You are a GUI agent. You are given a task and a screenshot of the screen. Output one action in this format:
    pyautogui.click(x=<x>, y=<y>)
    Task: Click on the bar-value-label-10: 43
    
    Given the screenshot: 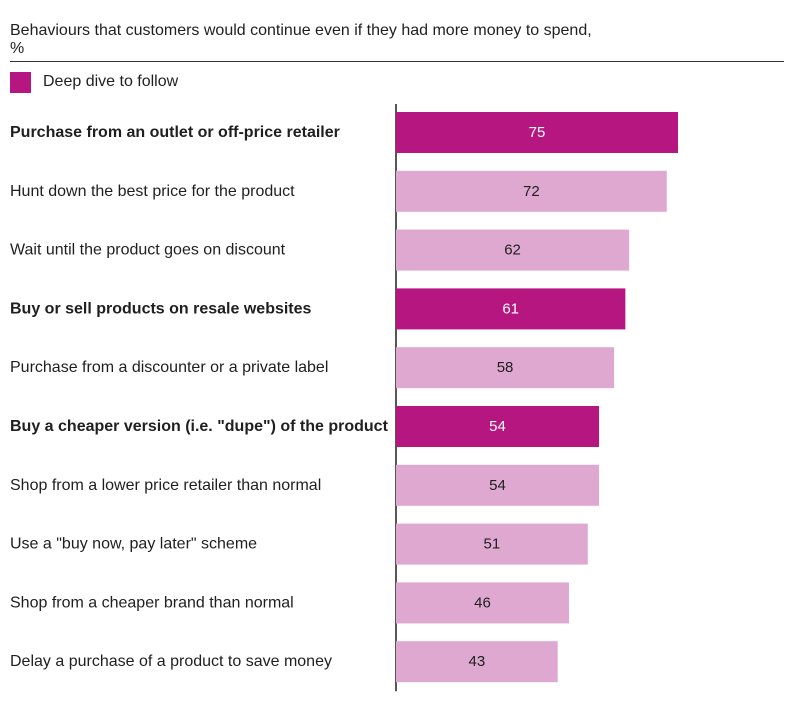 What is the action you would take?
    pyautogui.click(x=476, y=661)
    